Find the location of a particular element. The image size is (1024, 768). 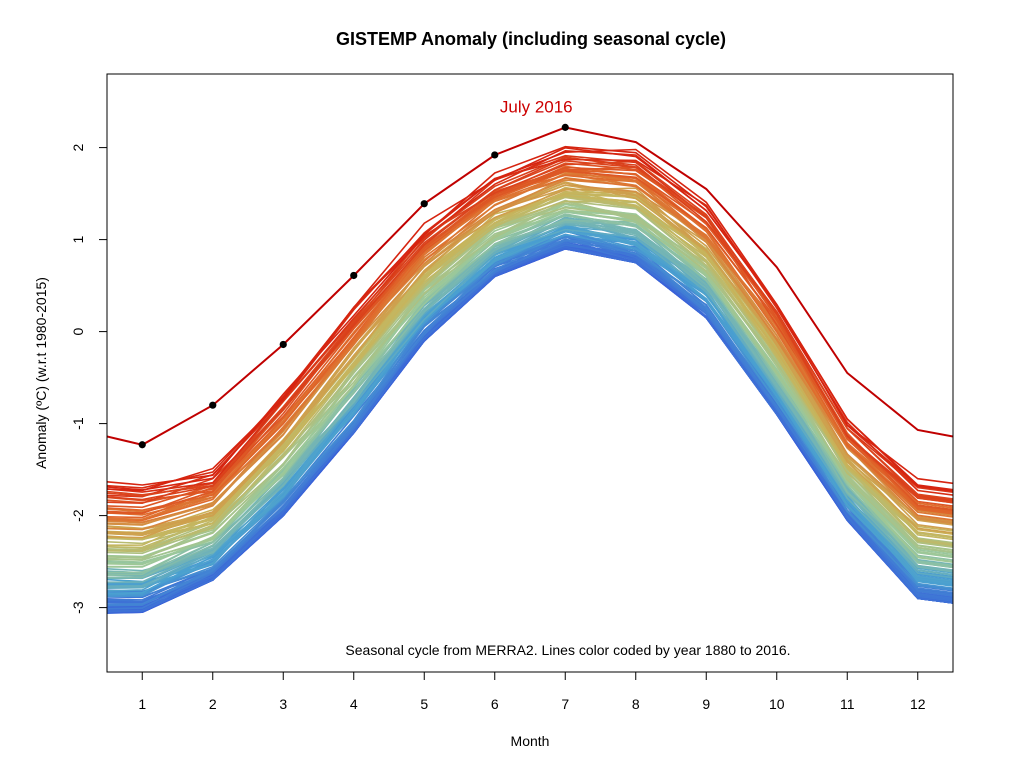

x-tick-label: 6 is located at coordinates (495, 704).